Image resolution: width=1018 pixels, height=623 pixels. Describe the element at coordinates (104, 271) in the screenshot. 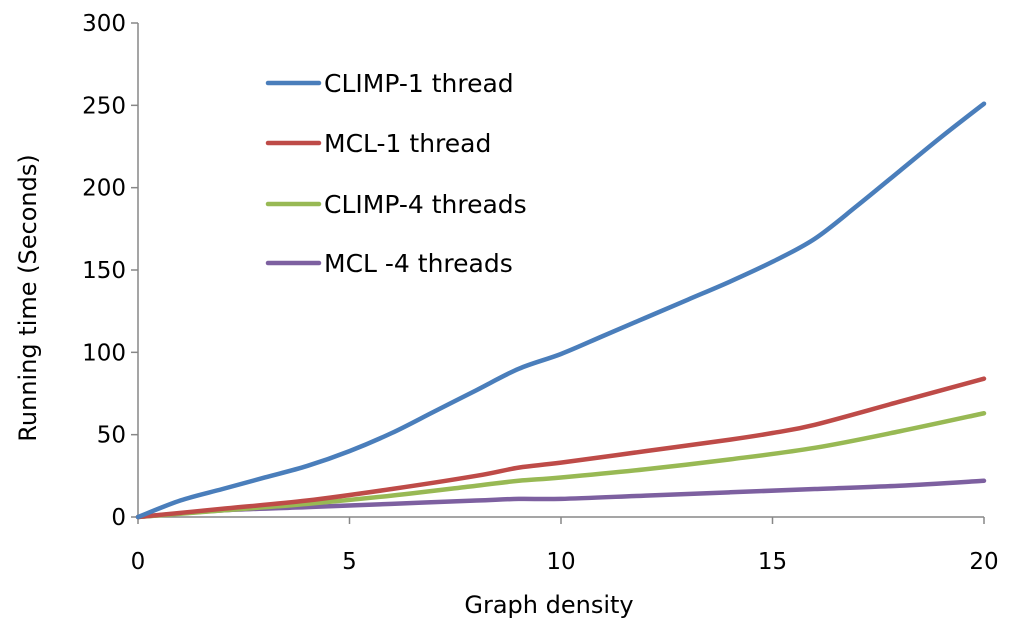

I see `y-tick-label: 150` at that location.